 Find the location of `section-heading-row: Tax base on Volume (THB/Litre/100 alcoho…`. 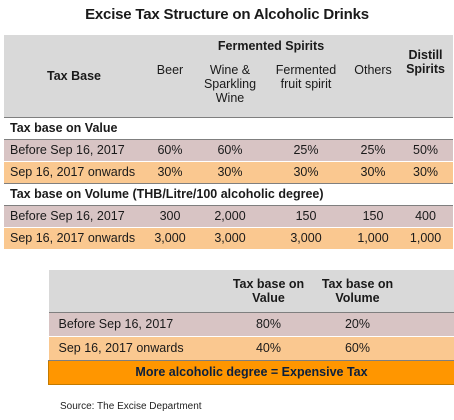

section-heading-row: Tax base on Volume (THB/Litre/100 alcoho… is located at coordinates (229, 194).